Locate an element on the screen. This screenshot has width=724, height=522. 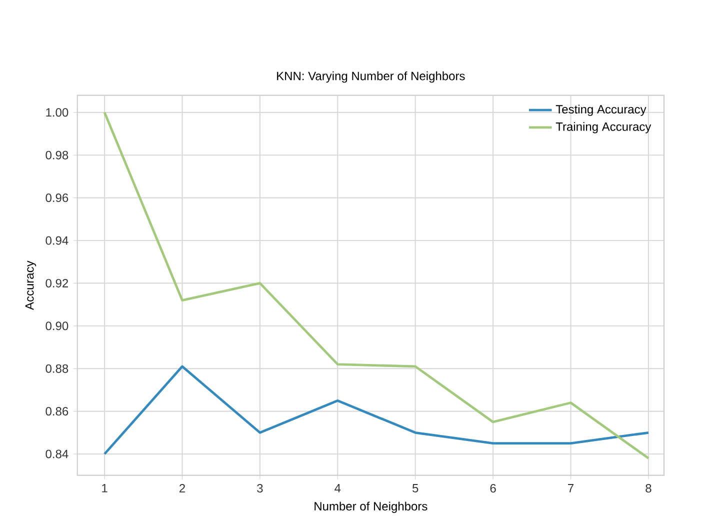
y-tick-label: 0.90 is located at coordinates (57, 326).